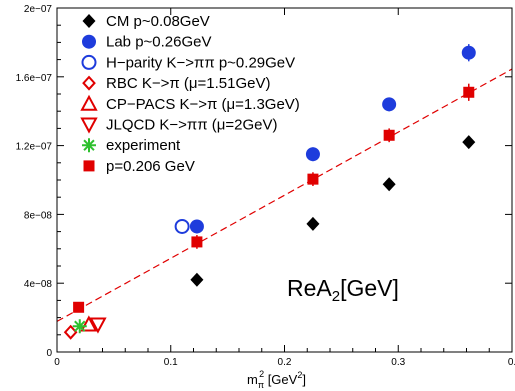 The image size is (515, 391). What do you see at coordinates (511, 362) in the screenshot?
I see `x-tick-label: 0.` at bounding box center [511, 362].